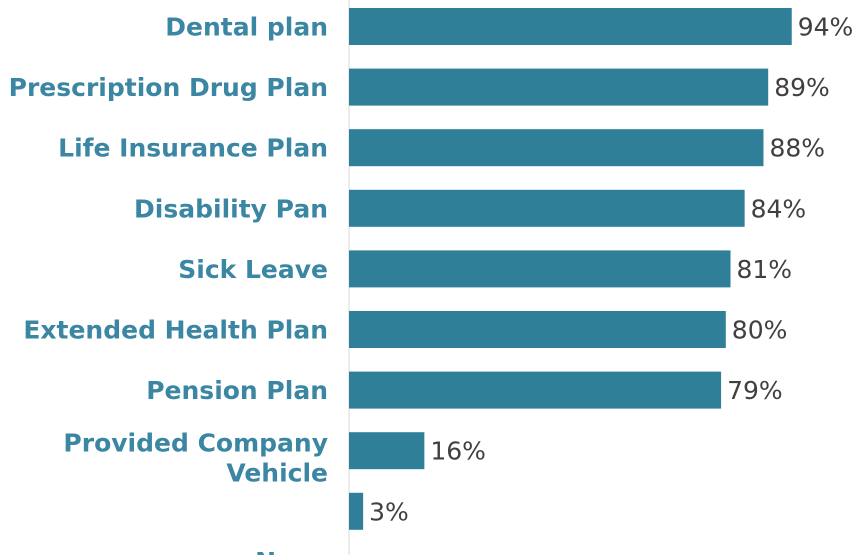 This screenshot has width=863, height=555. I want to click on category-label: Pension Plan, so click(237, 390).